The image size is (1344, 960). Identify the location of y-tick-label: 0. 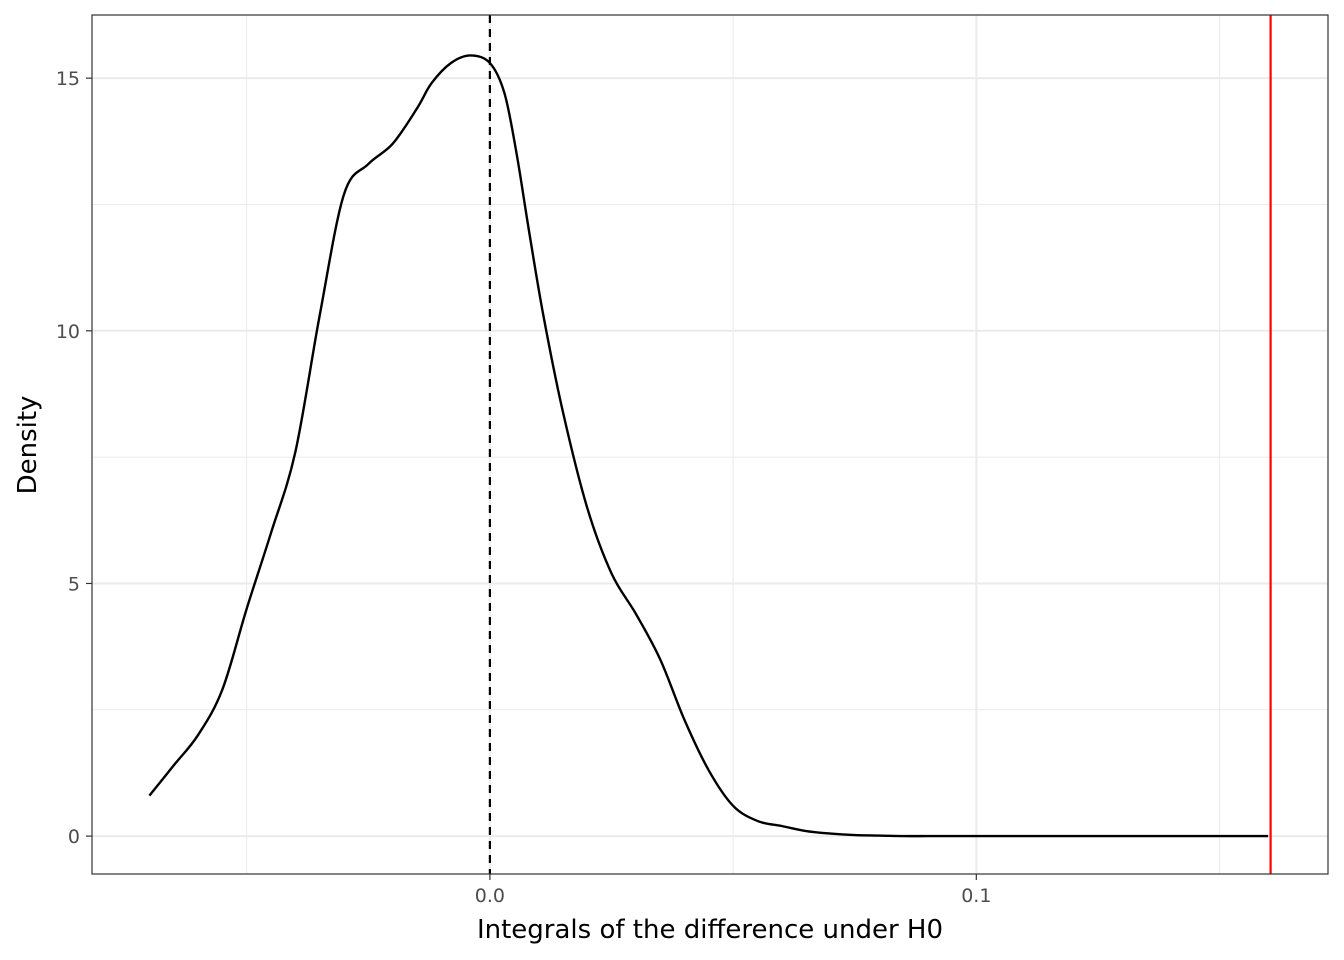
(74, 837).